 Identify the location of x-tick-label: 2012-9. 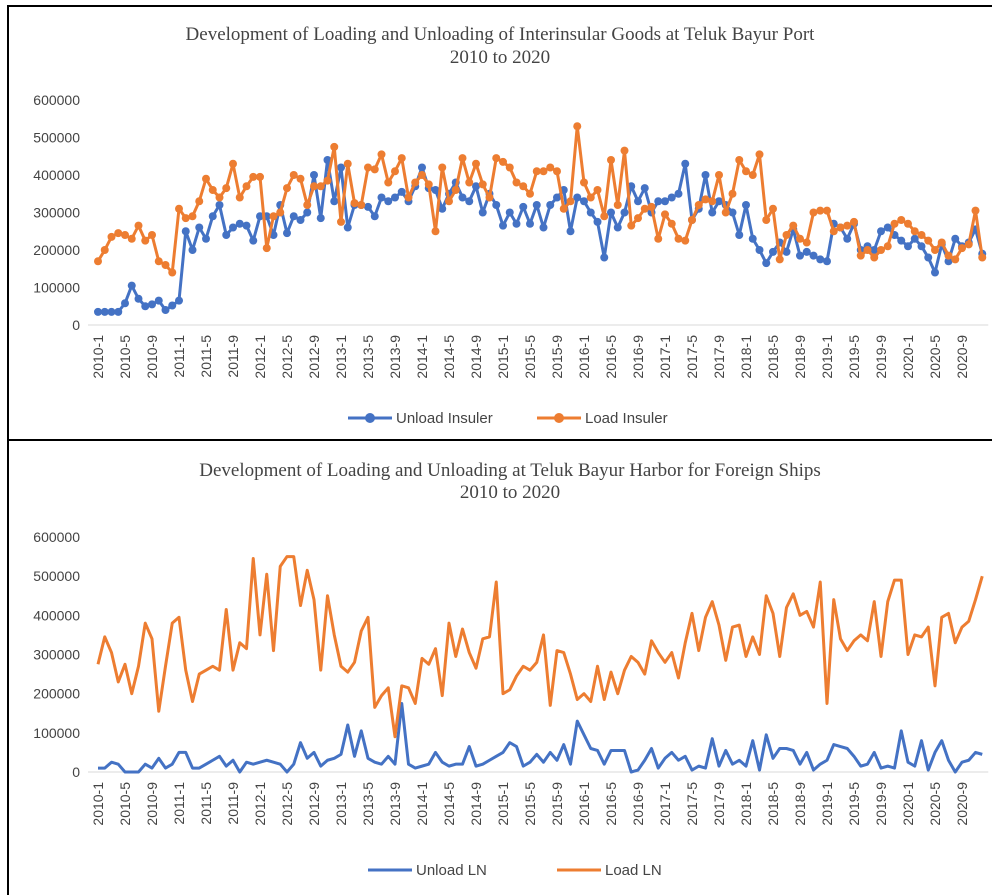
(314, 357).